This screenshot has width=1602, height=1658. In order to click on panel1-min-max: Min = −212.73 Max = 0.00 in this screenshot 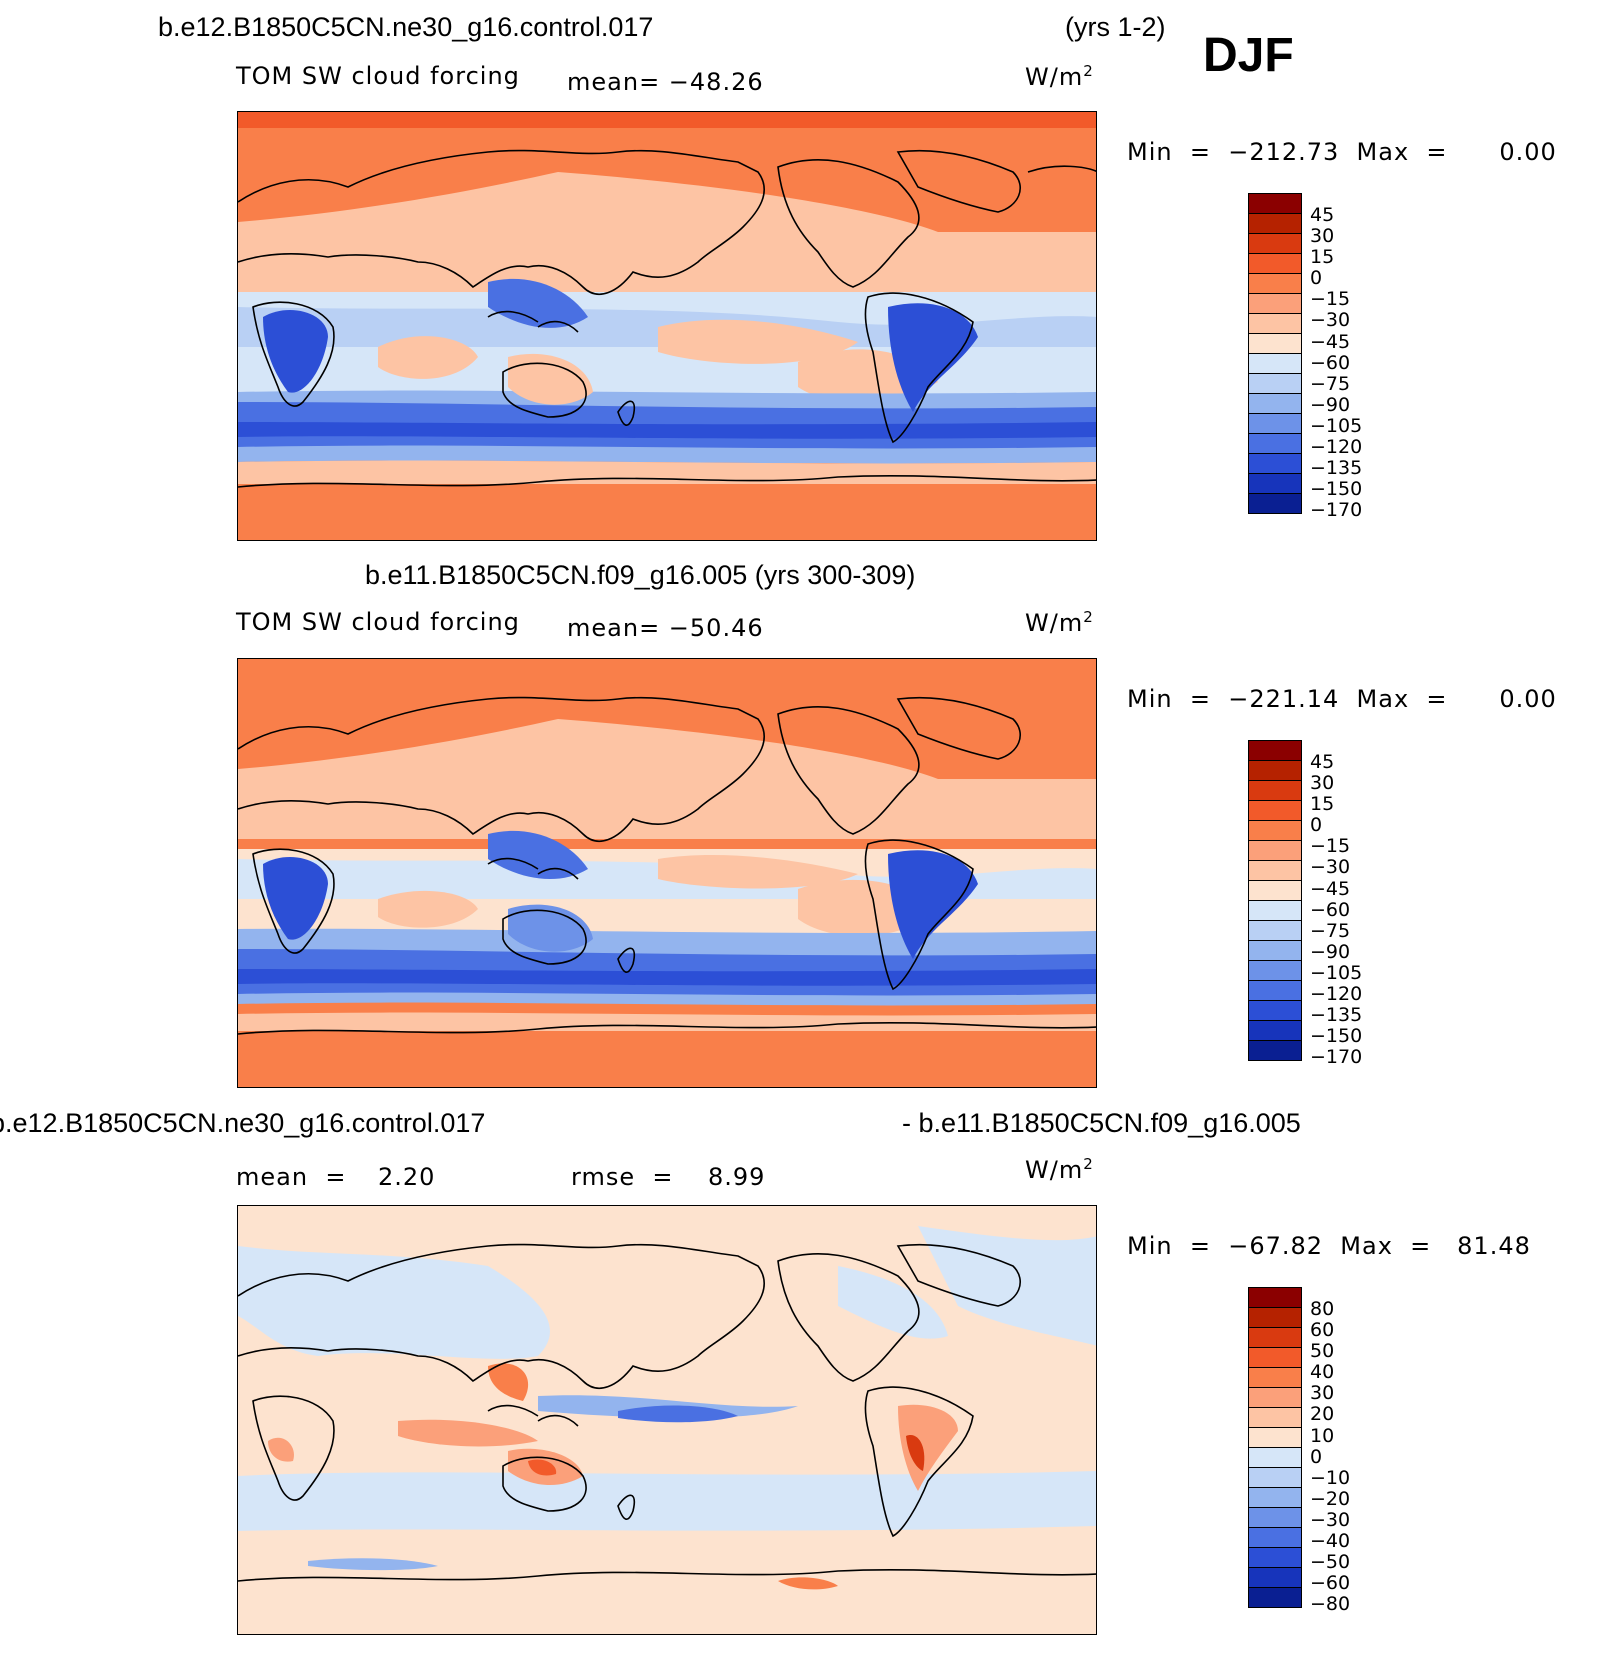, I will do `click(1342, 152)`.